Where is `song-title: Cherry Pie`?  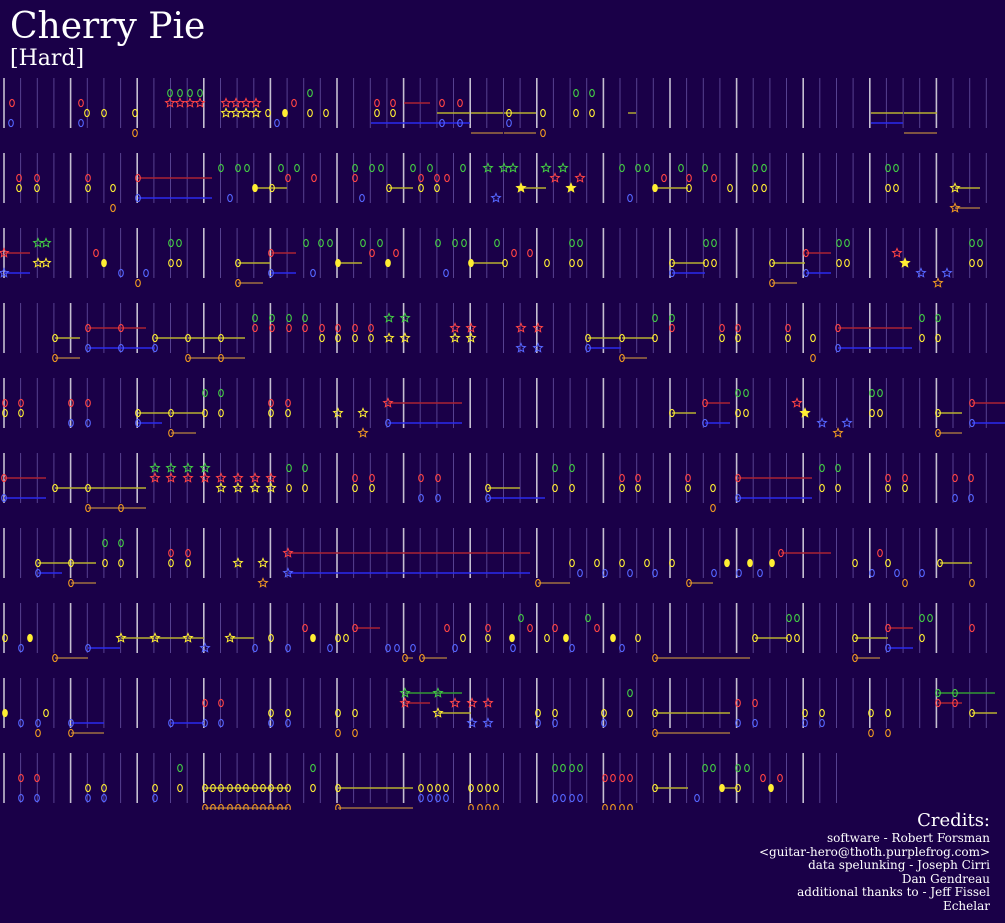
song-title: Cherry Pie is located at coordinates (108, 26).